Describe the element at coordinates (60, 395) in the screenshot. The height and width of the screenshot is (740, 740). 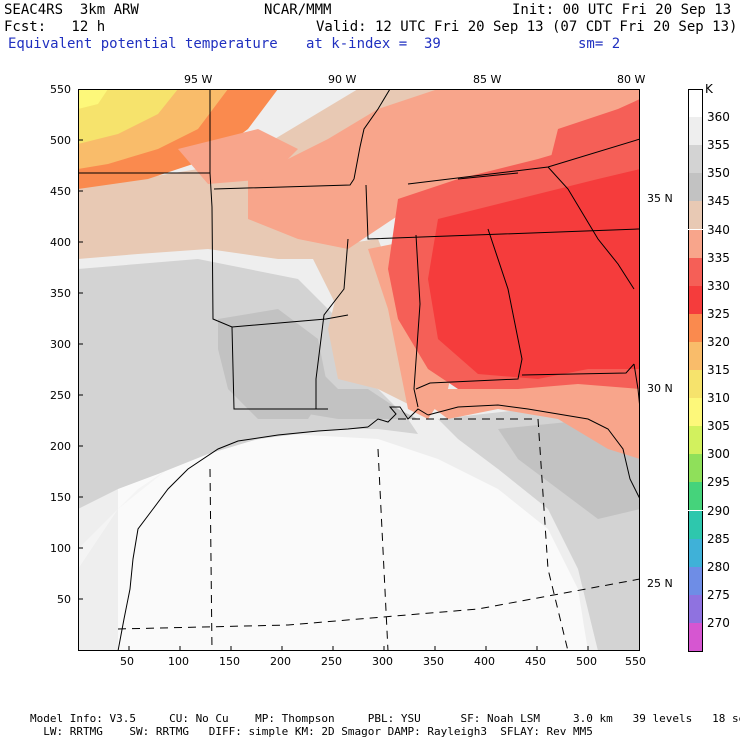
I see `y-tick: 250` at that location.